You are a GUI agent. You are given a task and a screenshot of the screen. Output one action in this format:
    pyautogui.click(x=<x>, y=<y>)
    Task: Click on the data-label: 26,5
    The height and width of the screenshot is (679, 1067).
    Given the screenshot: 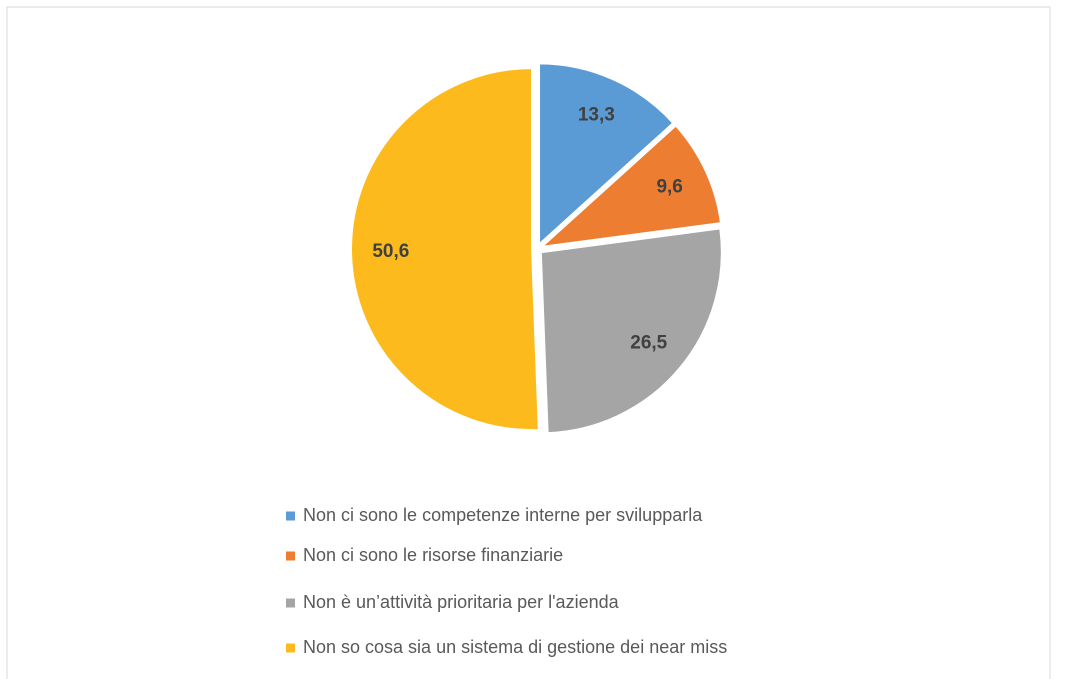 What is the action you would take?
    pyautogui.click(x=648, y=342)
    